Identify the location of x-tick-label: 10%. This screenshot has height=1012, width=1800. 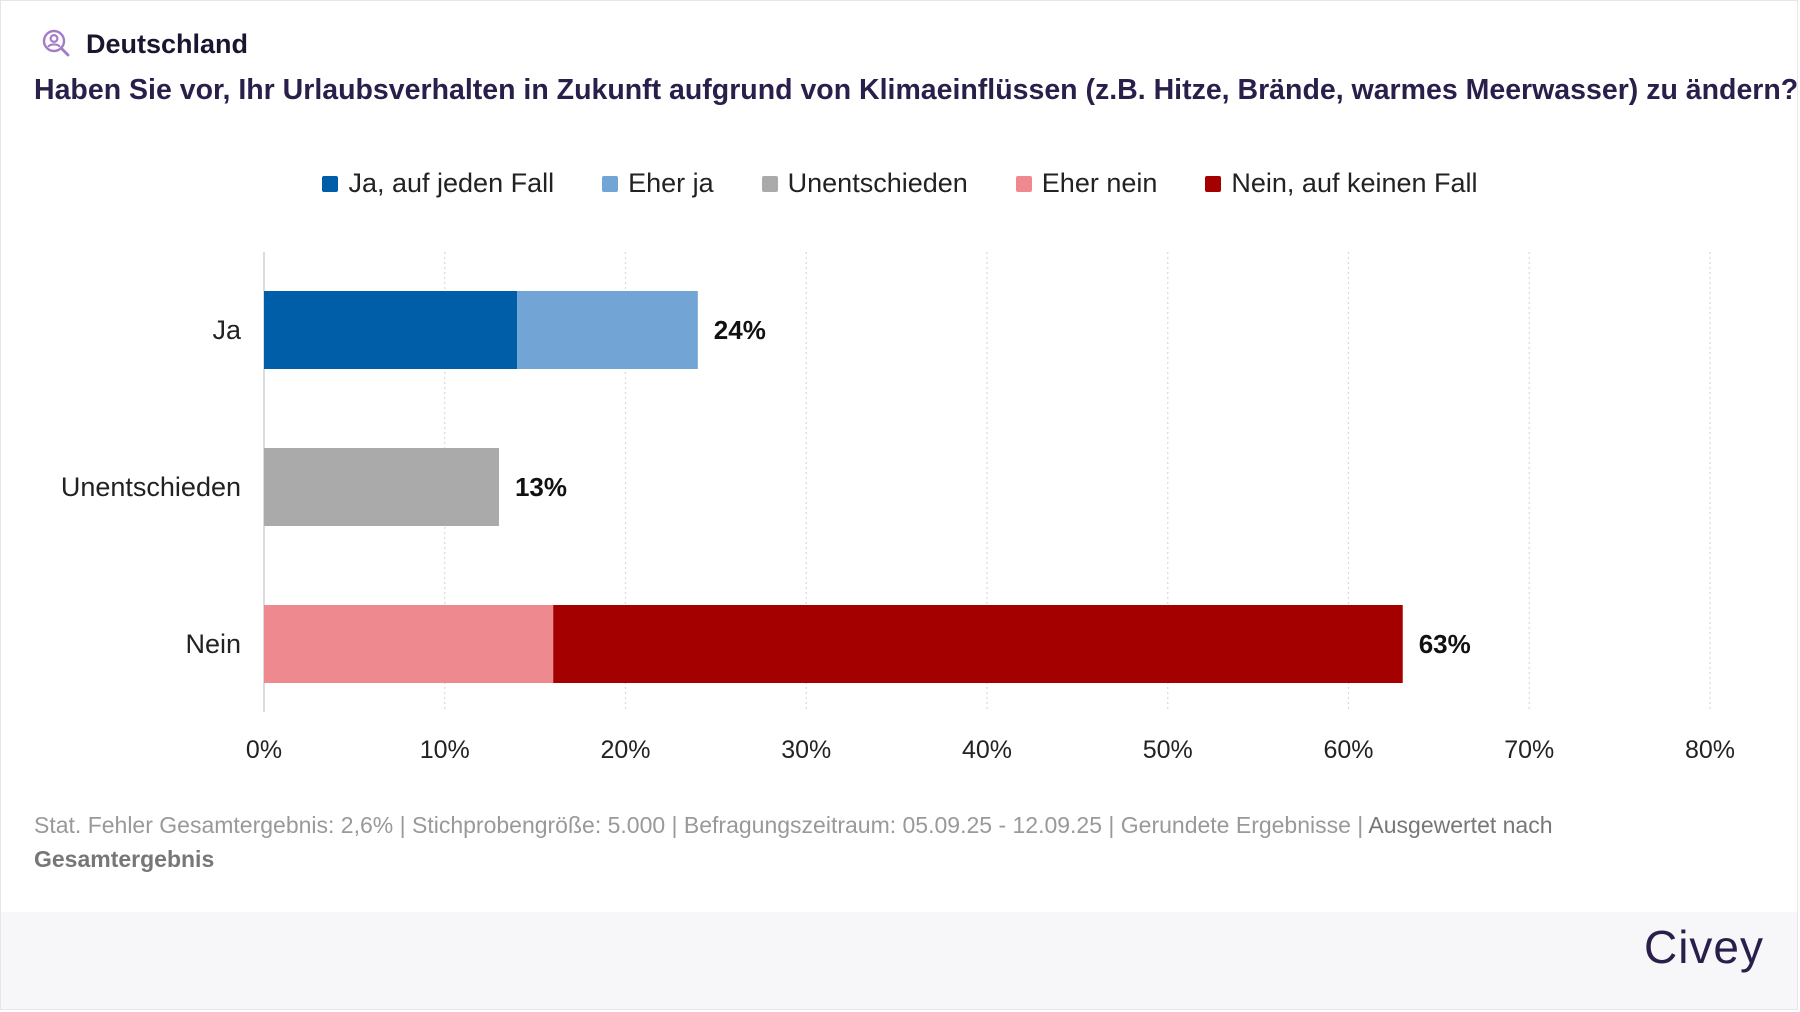
(445, 750).